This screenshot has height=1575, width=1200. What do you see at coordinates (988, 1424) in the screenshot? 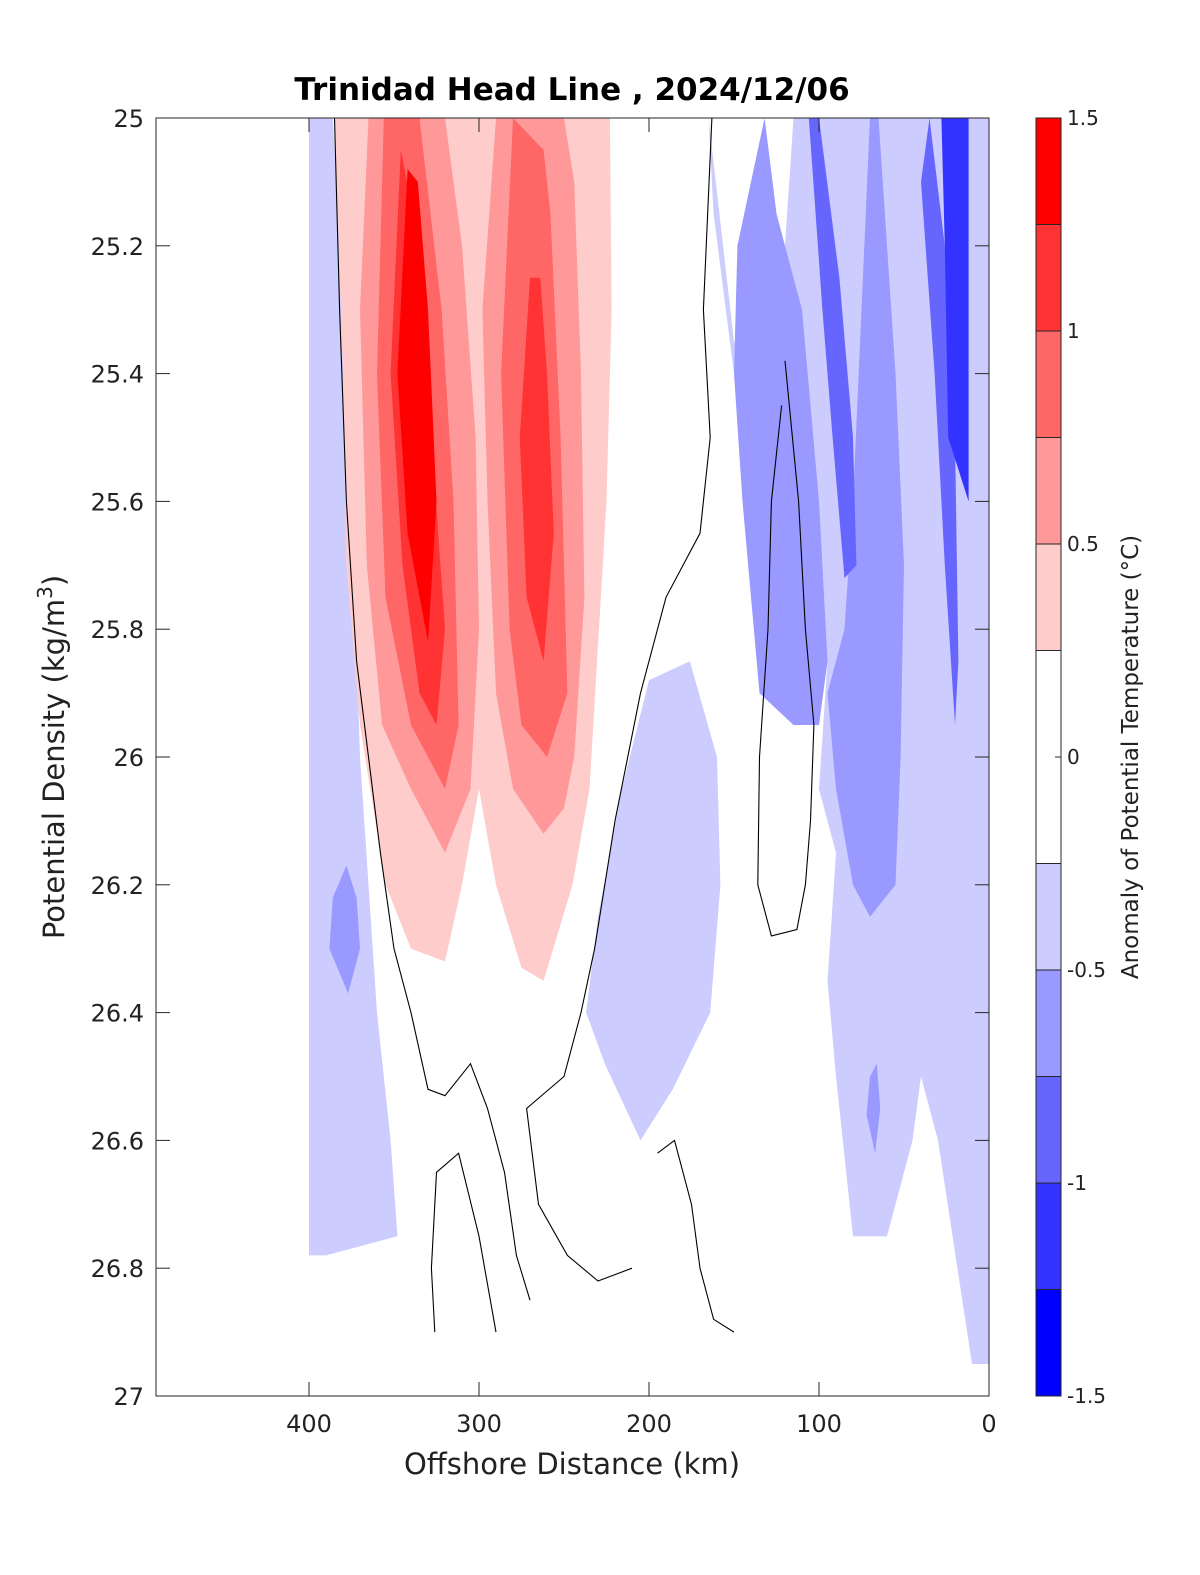
I see `x-tick-label: 0` at bounding box center [988, 1424].